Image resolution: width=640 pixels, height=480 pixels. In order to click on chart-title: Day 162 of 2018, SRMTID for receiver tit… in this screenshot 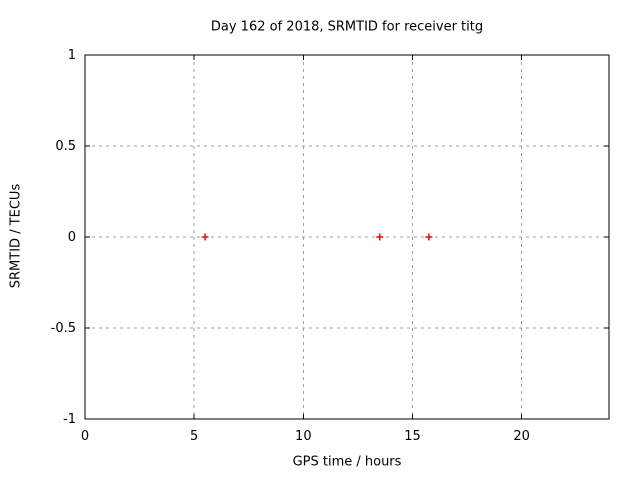, I will do `click(347, 27)`.